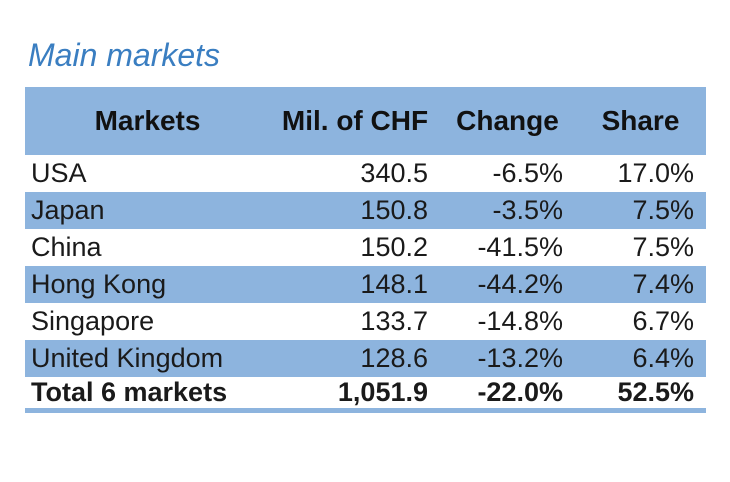 Image resolution: width=730 pixels, height=482 pixels. I want to click on cell-change: -41.5%, so click(520, 247).